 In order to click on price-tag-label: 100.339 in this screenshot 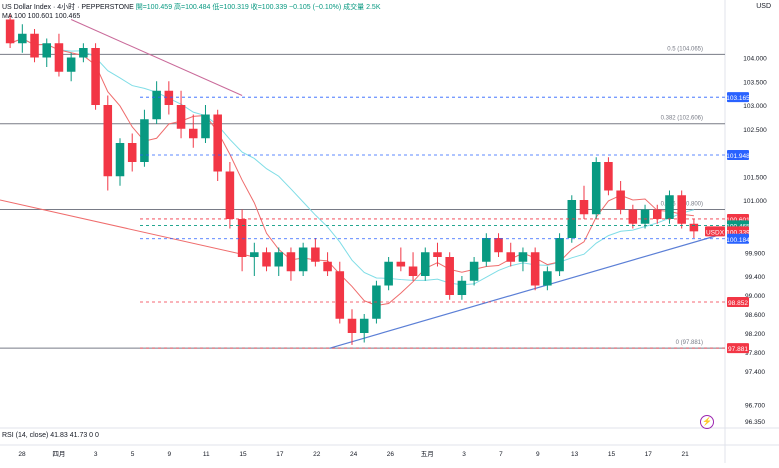, I will do `click(738, 232)`.